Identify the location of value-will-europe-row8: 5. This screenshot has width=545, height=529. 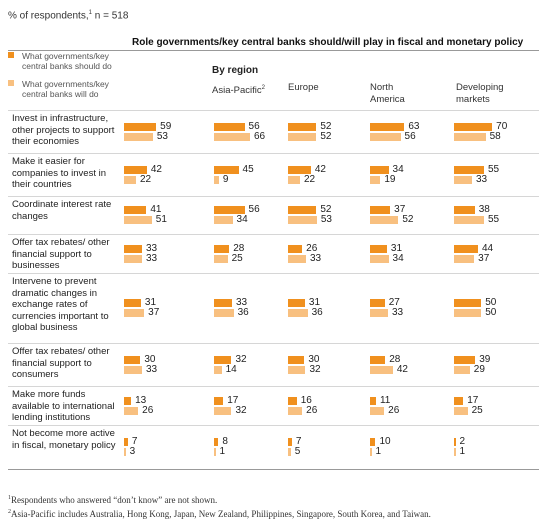
(297, 451).